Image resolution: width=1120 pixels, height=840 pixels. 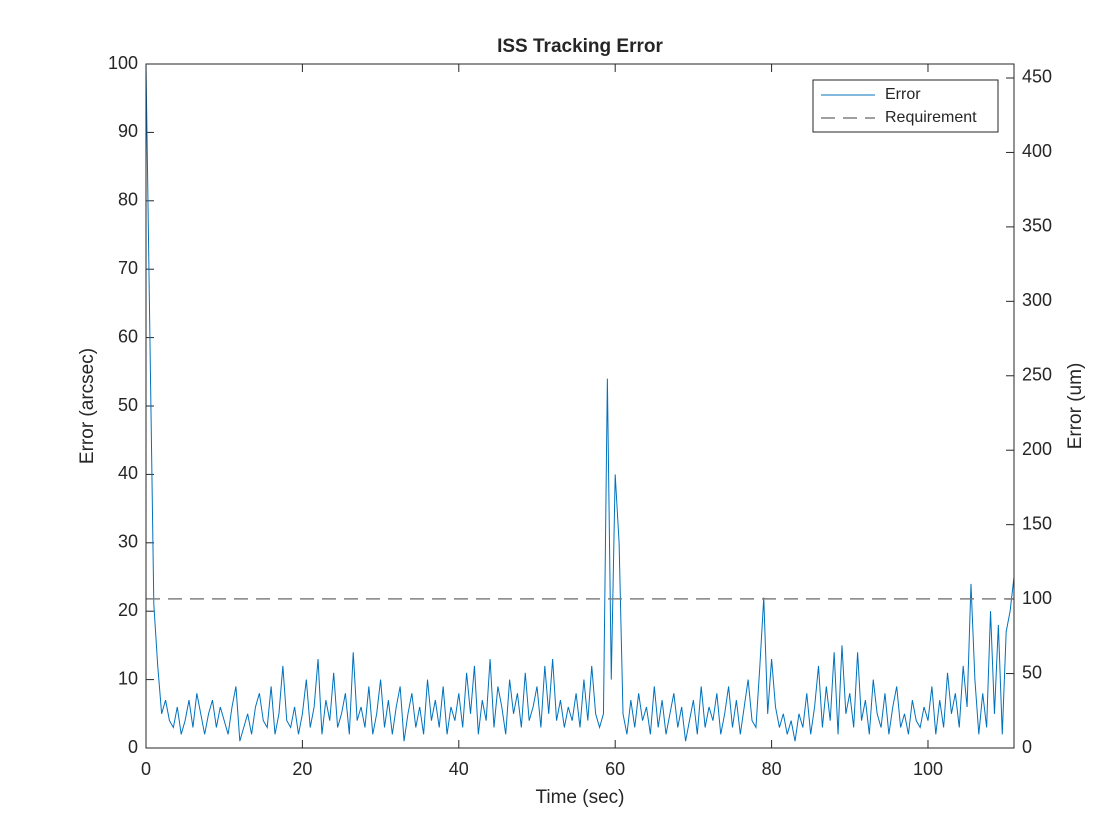 I want to click on y2-tick-label: 200, so click(x=1037, y=449).